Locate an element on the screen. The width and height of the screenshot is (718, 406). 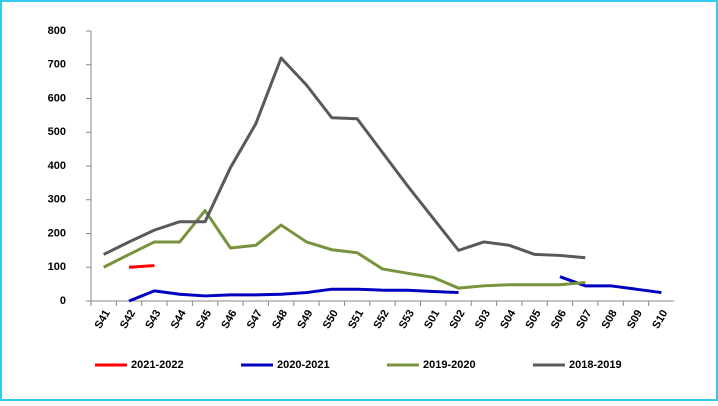
y-tick-label: 300 is located at coordinates (57, 200).